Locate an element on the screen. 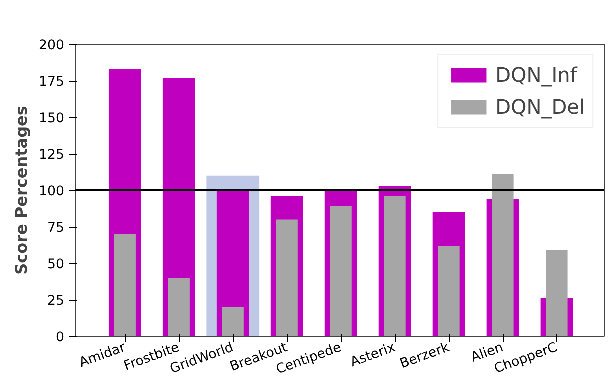 Image resolution: width=616 pixels, height=387 pixels. legend-label: DQN_Inf is located at coordinates (537, 75).